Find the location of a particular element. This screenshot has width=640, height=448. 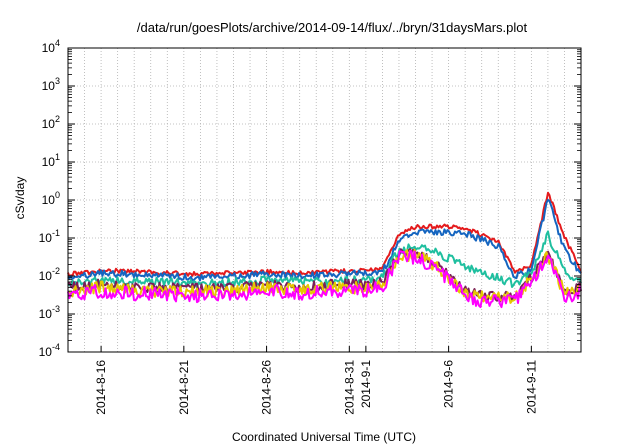

x-tick-label: 2014-8-31 is located at coordinates (349, 387).